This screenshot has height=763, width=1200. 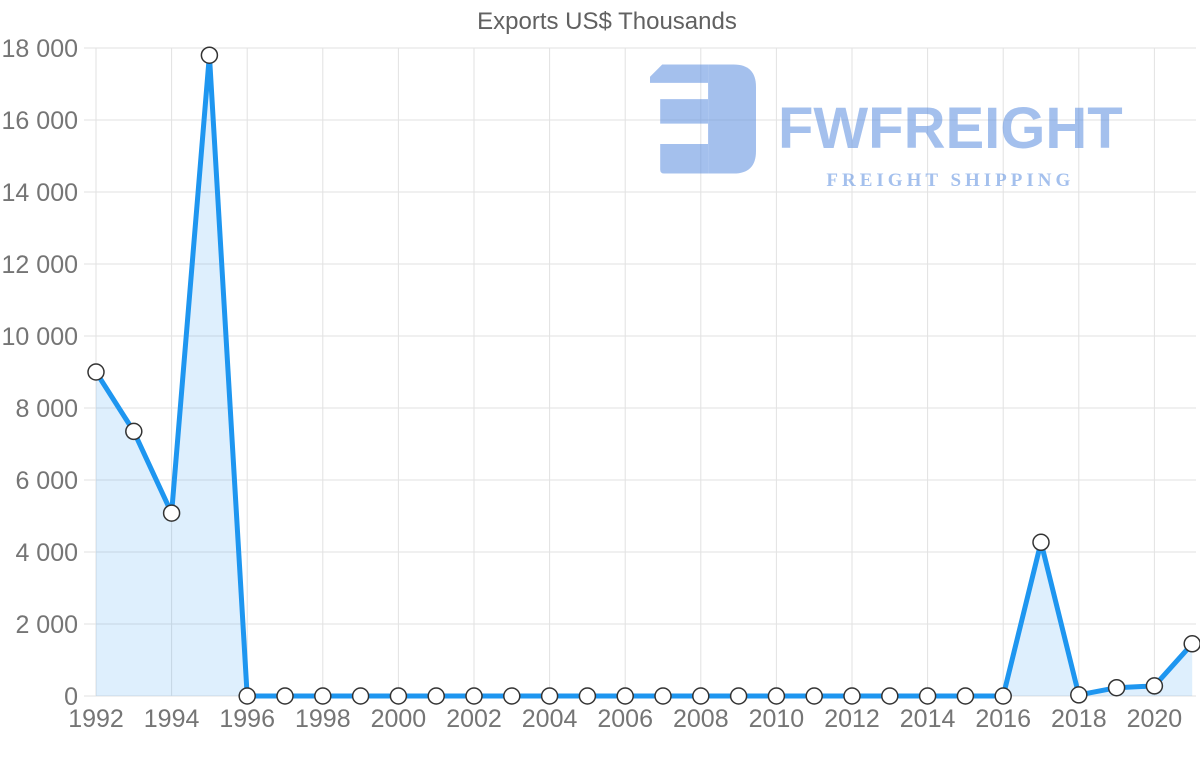 What do you see at coordinates (71, 697) in the screenshot?
I see `svg-text: 0` at bounding box center [71, 697].